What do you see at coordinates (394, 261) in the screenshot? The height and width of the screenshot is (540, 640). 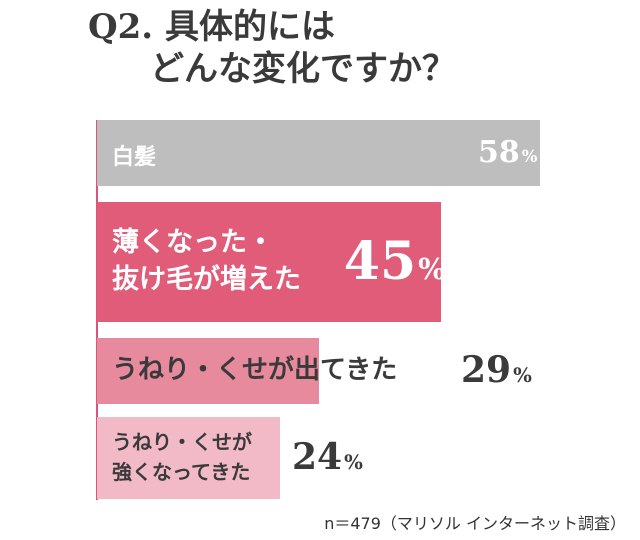 I see `bar-value-2: 45%` at bounding box center [394, 261].